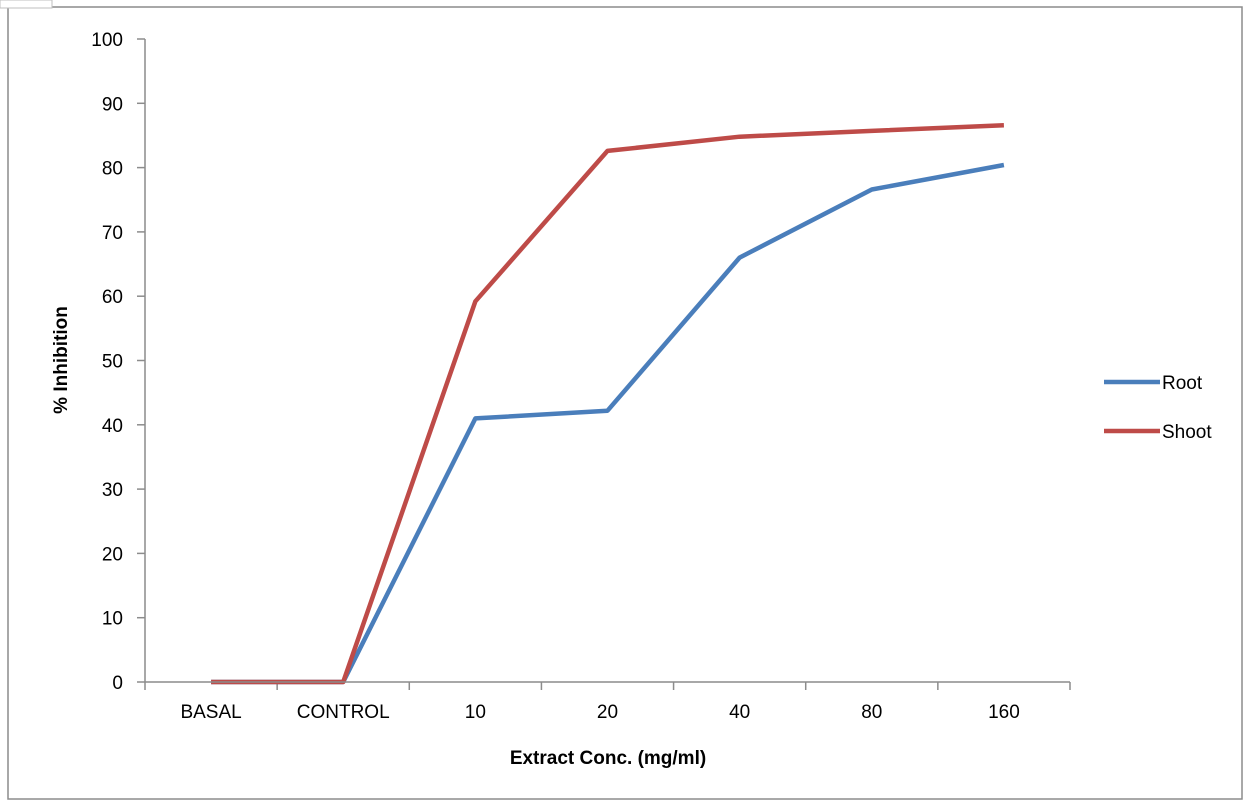 Image resolution: width=1244 pixels, height=801 pixels. I want to click on y-axis-ticks: 0 10 20 30 40 50 60 70 80 90 100, so click(118, 362).